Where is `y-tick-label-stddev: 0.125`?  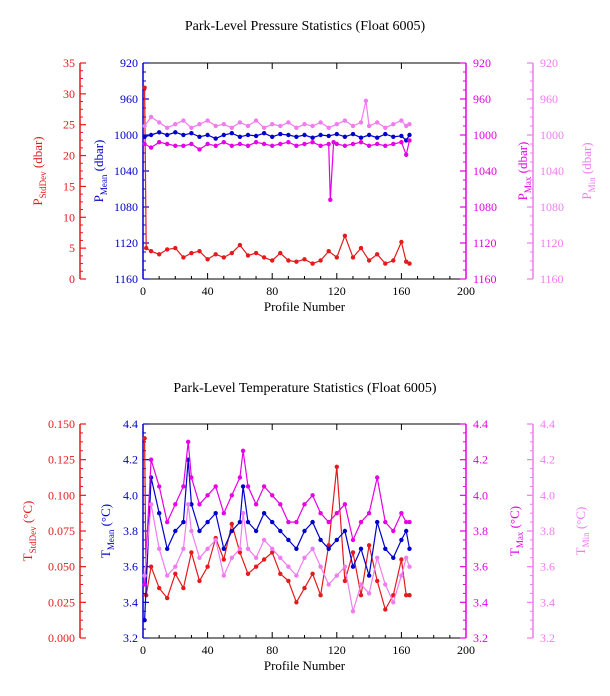
y-tick-label-stddev: 0.125 is located at coordinates (61, 460).